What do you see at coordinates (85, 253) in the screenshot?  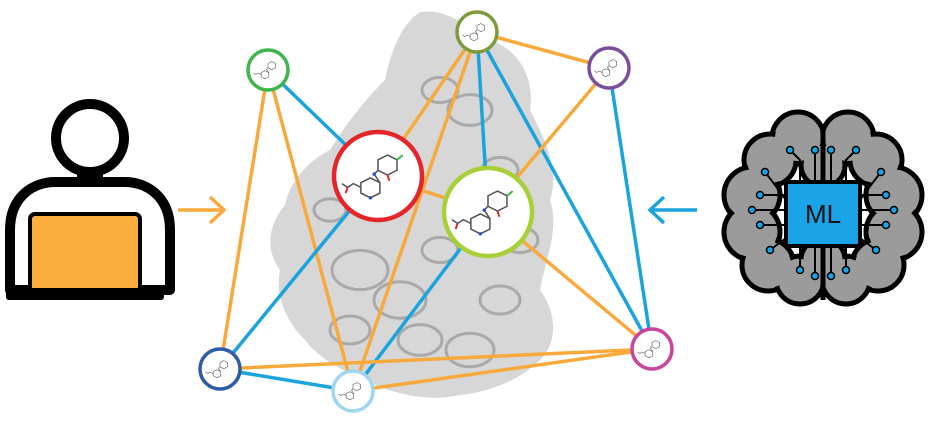 I see `laptop-screen` at bounding box center [85, 253].